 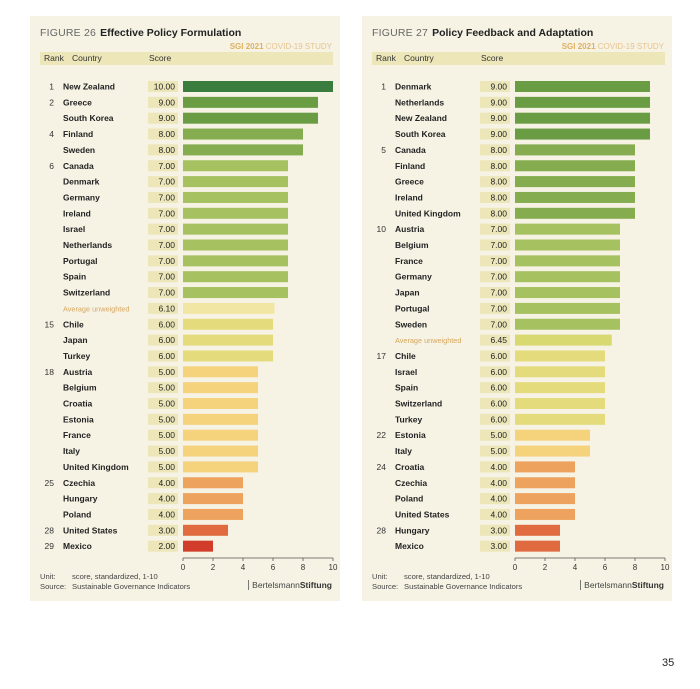 What do you see at coordinates (77, 356) in the screenshot?
I see `country-label: Turkey` at bounding box center [77, 356].